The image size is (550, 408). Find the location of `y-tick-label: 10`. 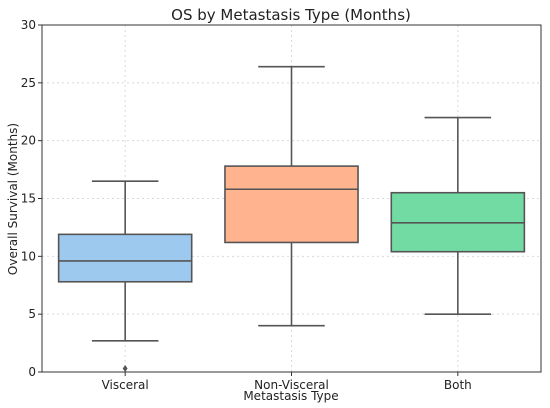

y-tick-label: 10 is located at coordinates (28, 256).